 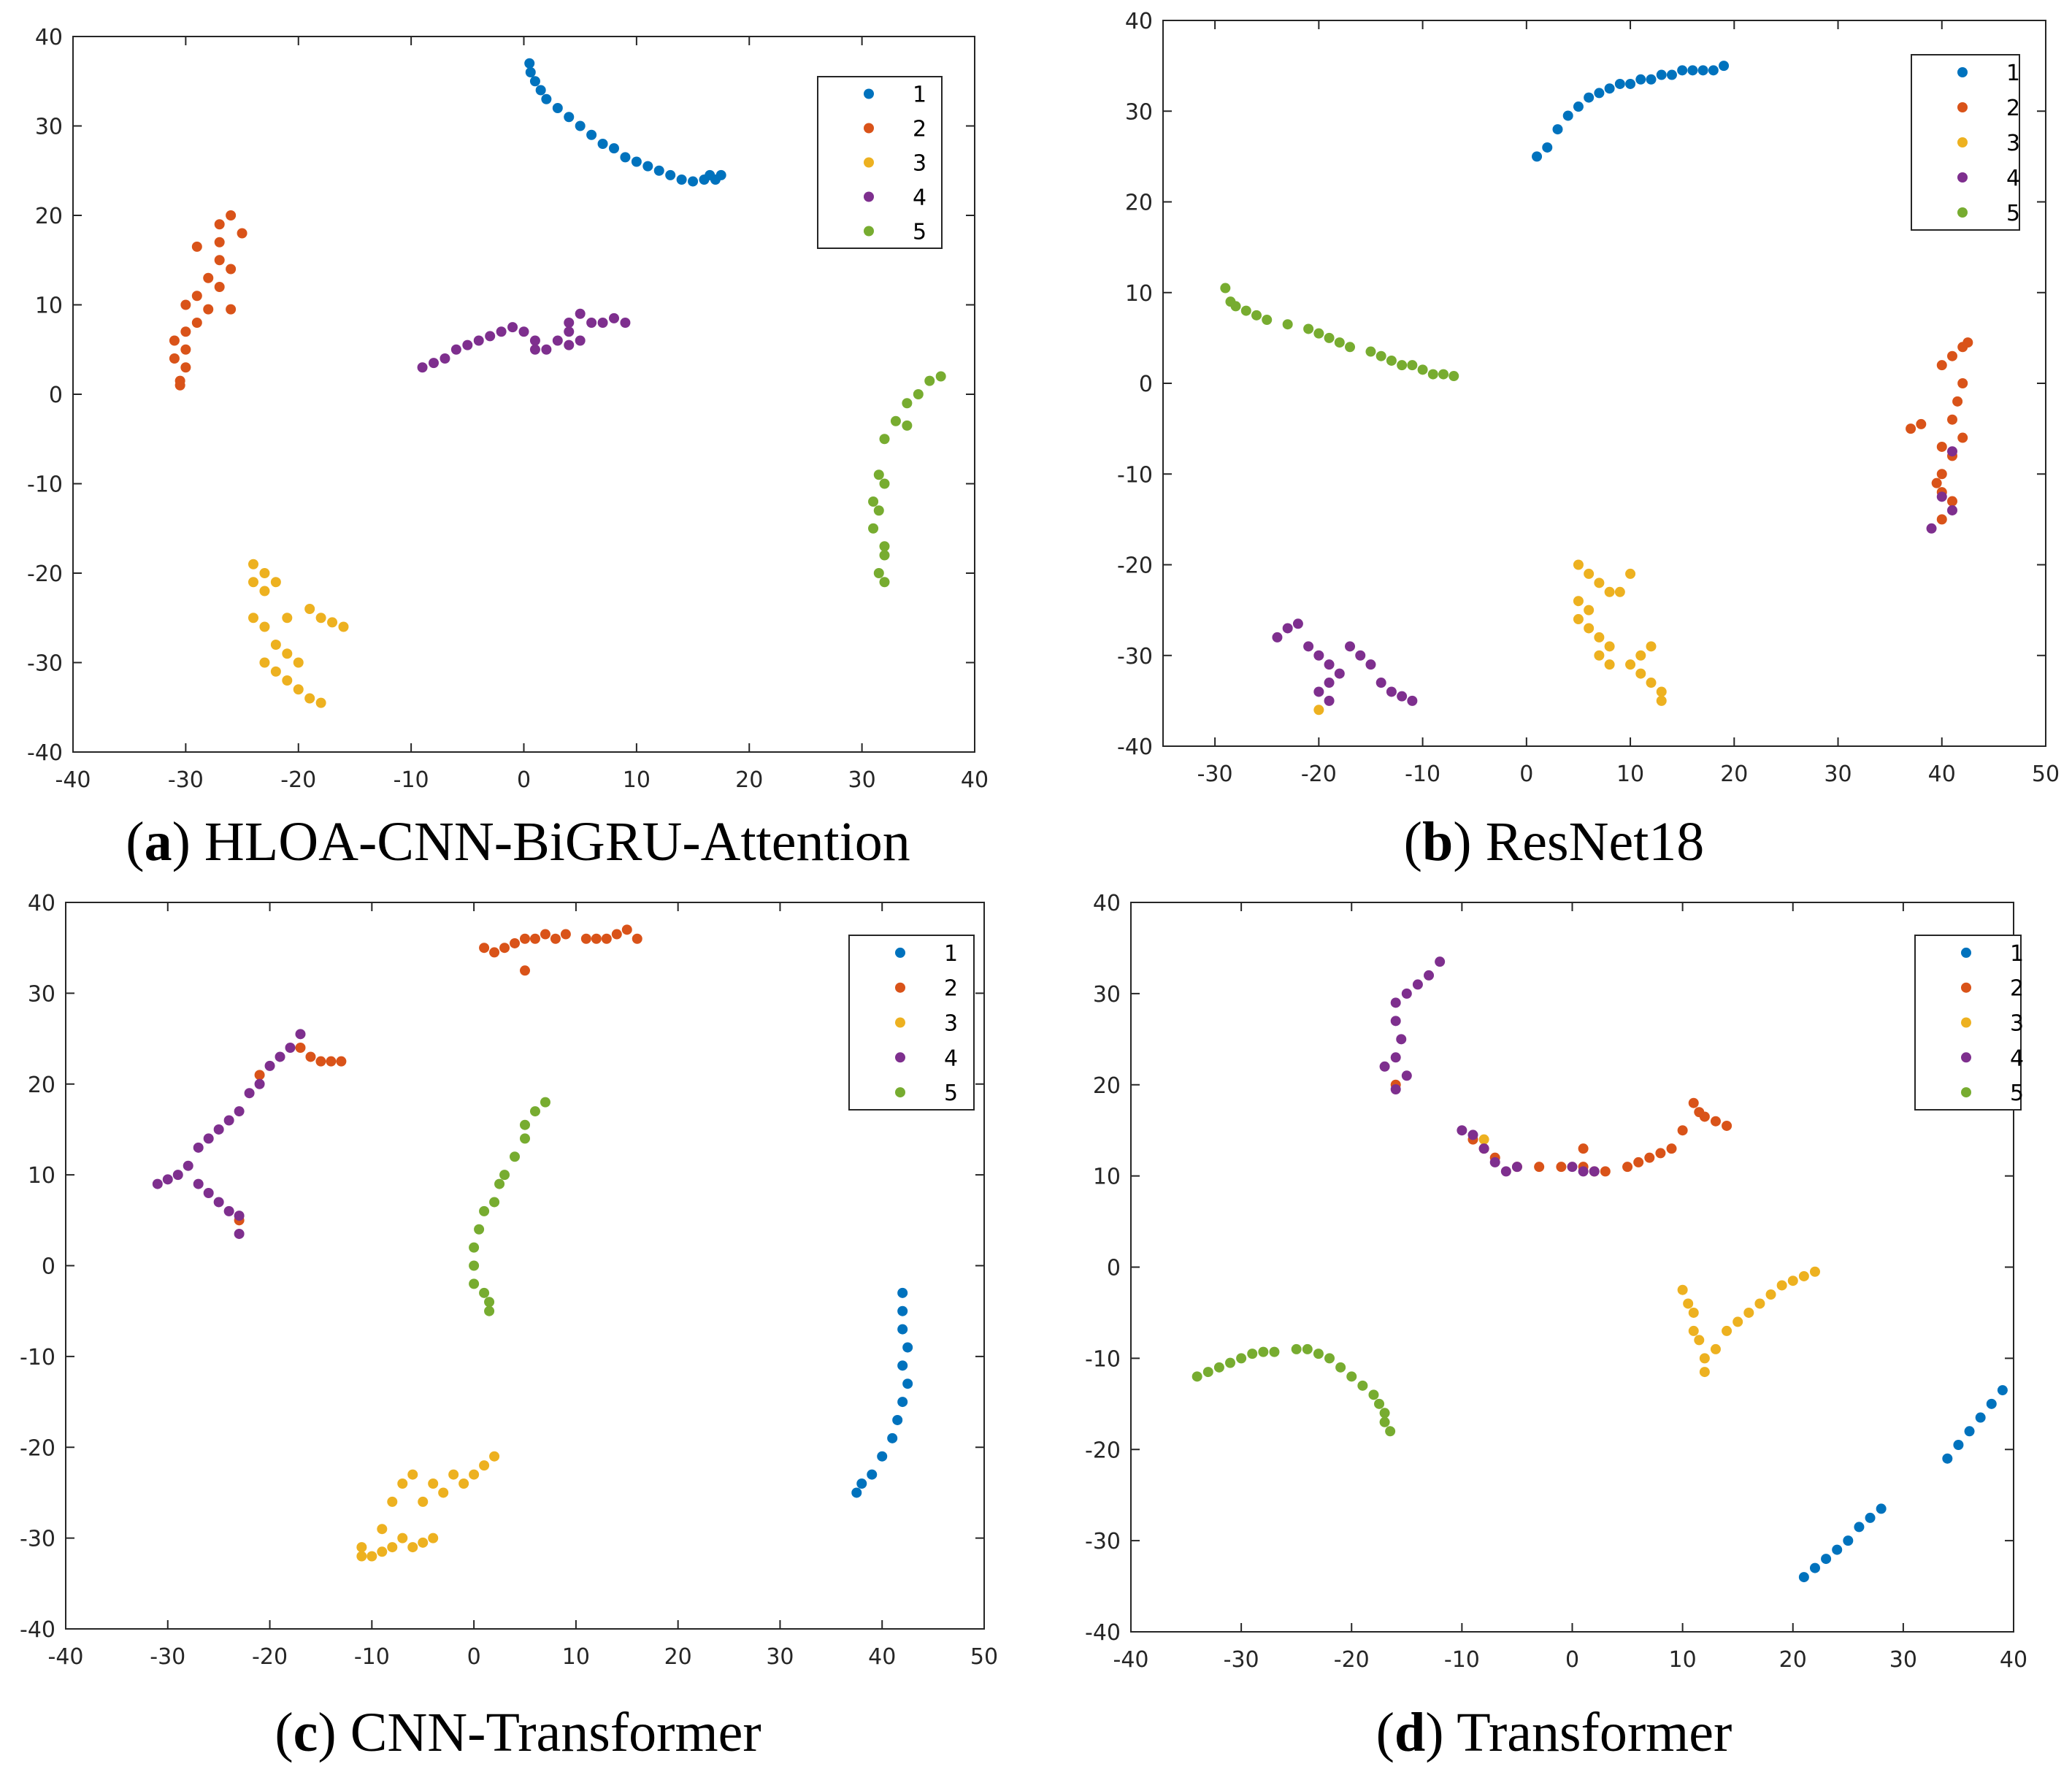 What do you see at coordinates (576, 1657) in the screenshot?
I see `x-tick-label: 10` at bounding box center [576, 1657].